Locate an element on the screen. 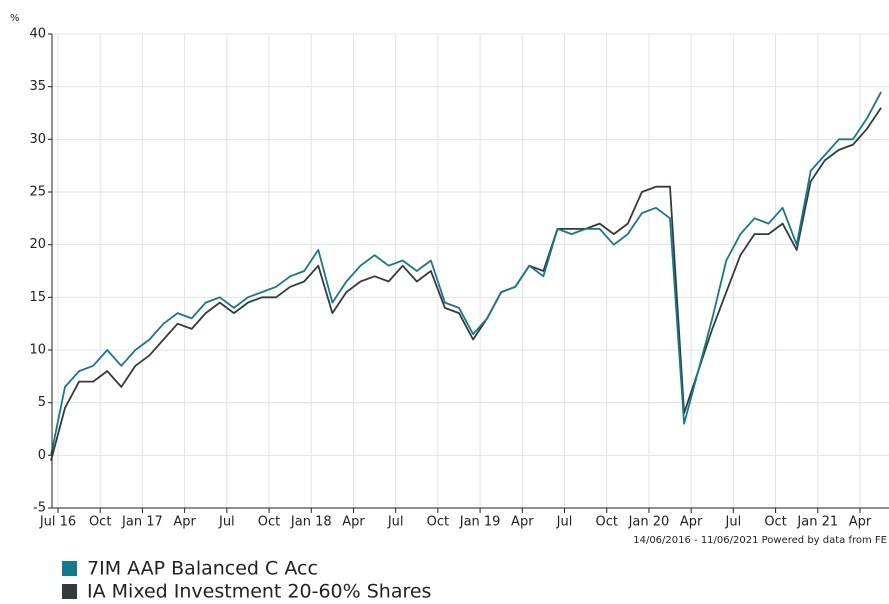  y-tick-label: 40 is located at coordinates (37, 34).